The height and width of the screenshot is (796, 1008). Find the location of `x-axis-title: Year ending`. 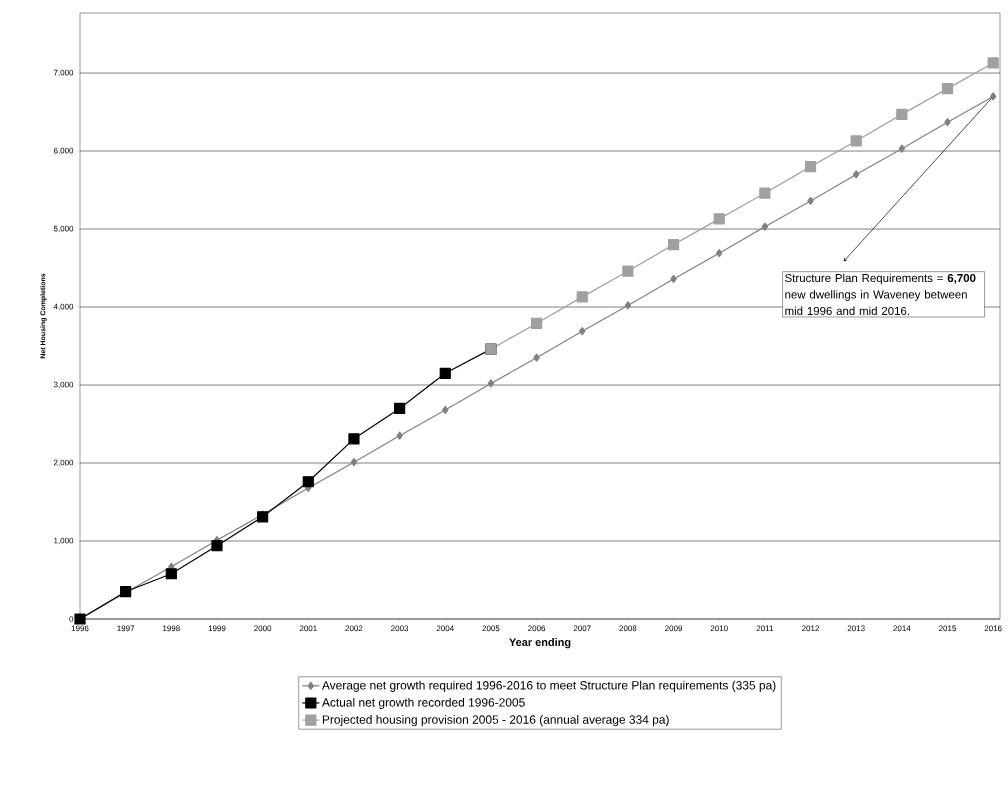

x-axis-title: Year ending is located at coordinates (540, 643).